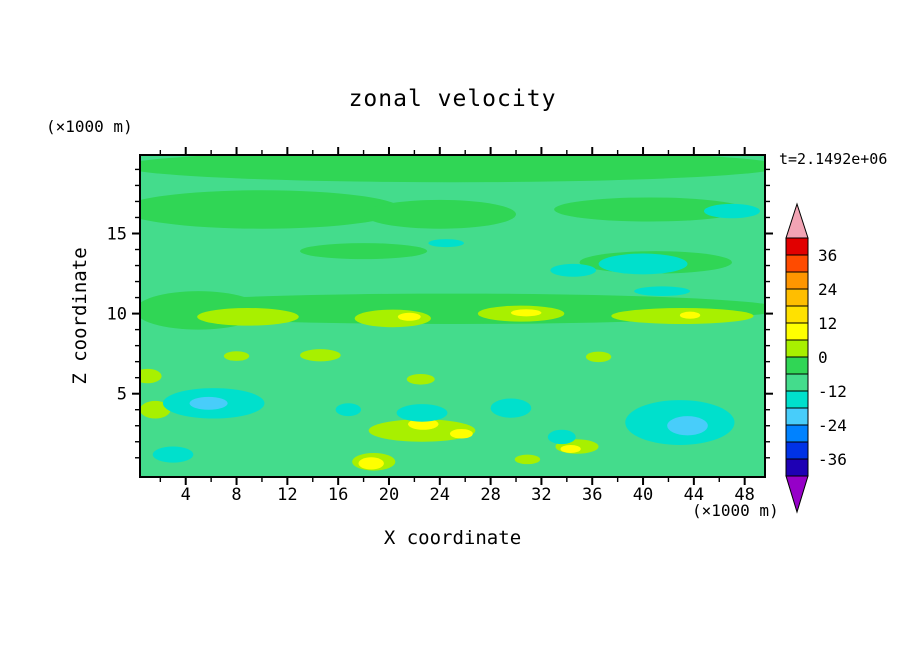  What do you see at coordinates (744, 495) in the screenshot?
I see `x-tick-label: 48` at bounding box center [744, 495].